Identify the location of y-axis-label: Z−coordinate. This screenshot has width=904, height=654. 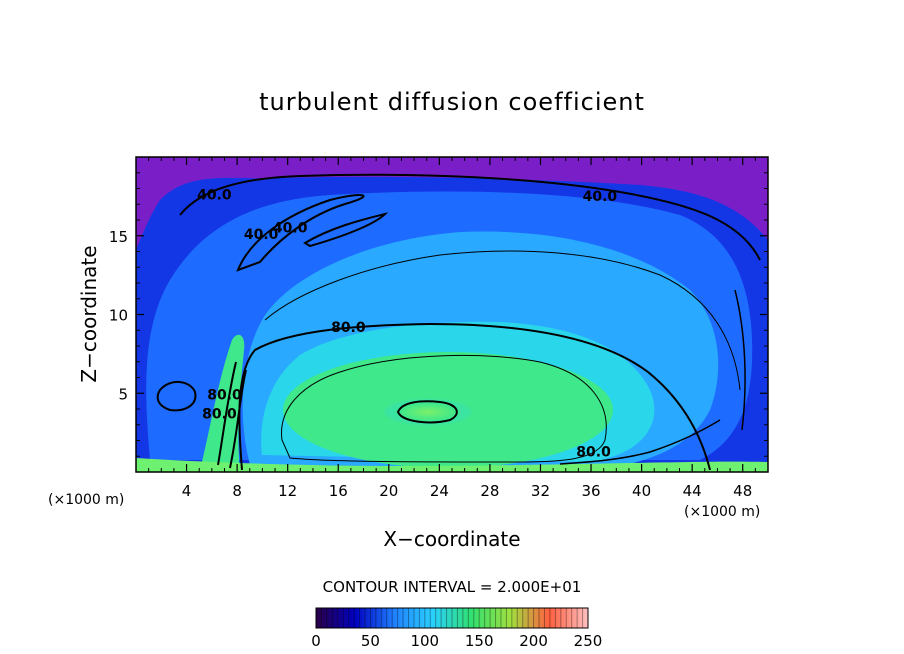
(89, 313).